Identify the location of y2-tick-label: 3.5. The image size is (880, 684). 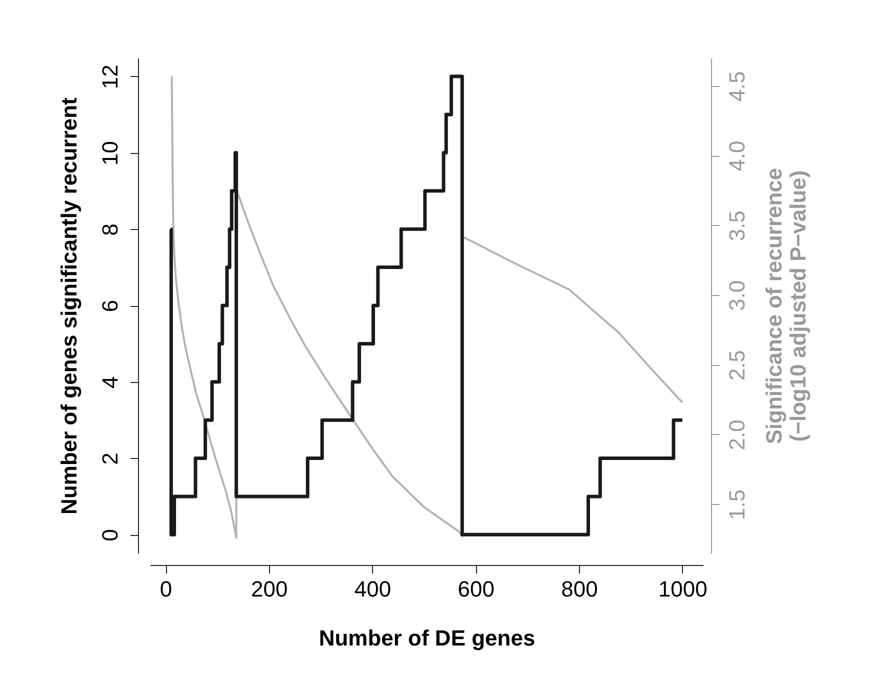
(737, 226).